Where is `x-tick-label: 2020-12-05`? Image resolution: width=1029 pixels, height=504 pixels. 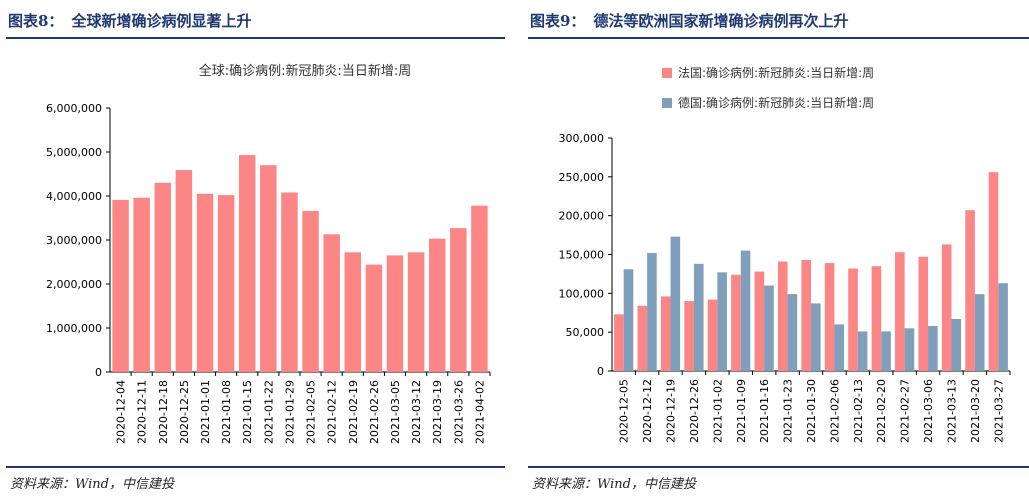 x-tick-label: 2020-12-05 is located at coordinates (624, 411).